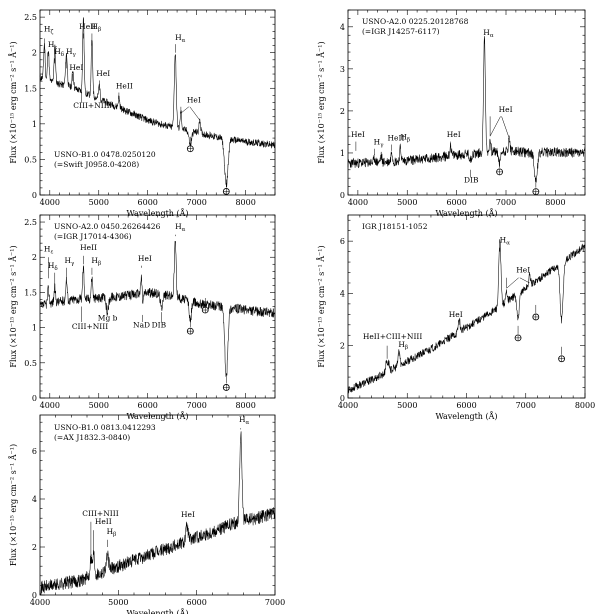 The height and width of the screenshot is (614, 600). I want to click on panel-subtitle: (=Swift J0958.0-4208), so click(96, 164).